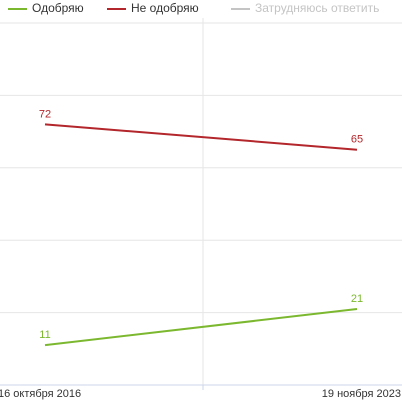 The image size is (402, 401). What do you see at coordinates (357, 140) in the screenshot?
I see `data-label: 65` at bounding box center [357, 140].